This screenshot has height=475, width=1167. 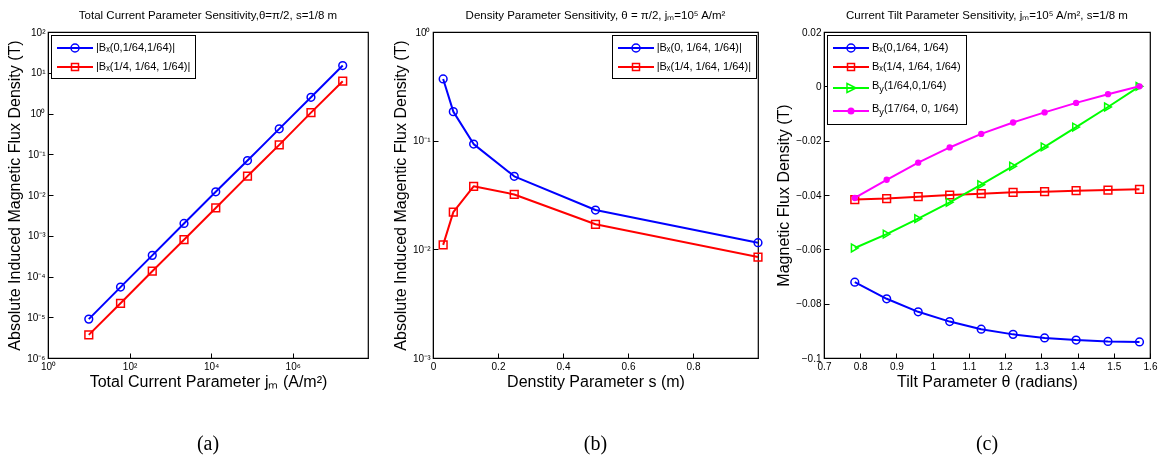 What do you see at coordinates (1005, 366) in the screenshot?
I see `x-tick-label: 1.2` at bounding box center [1005, 366].